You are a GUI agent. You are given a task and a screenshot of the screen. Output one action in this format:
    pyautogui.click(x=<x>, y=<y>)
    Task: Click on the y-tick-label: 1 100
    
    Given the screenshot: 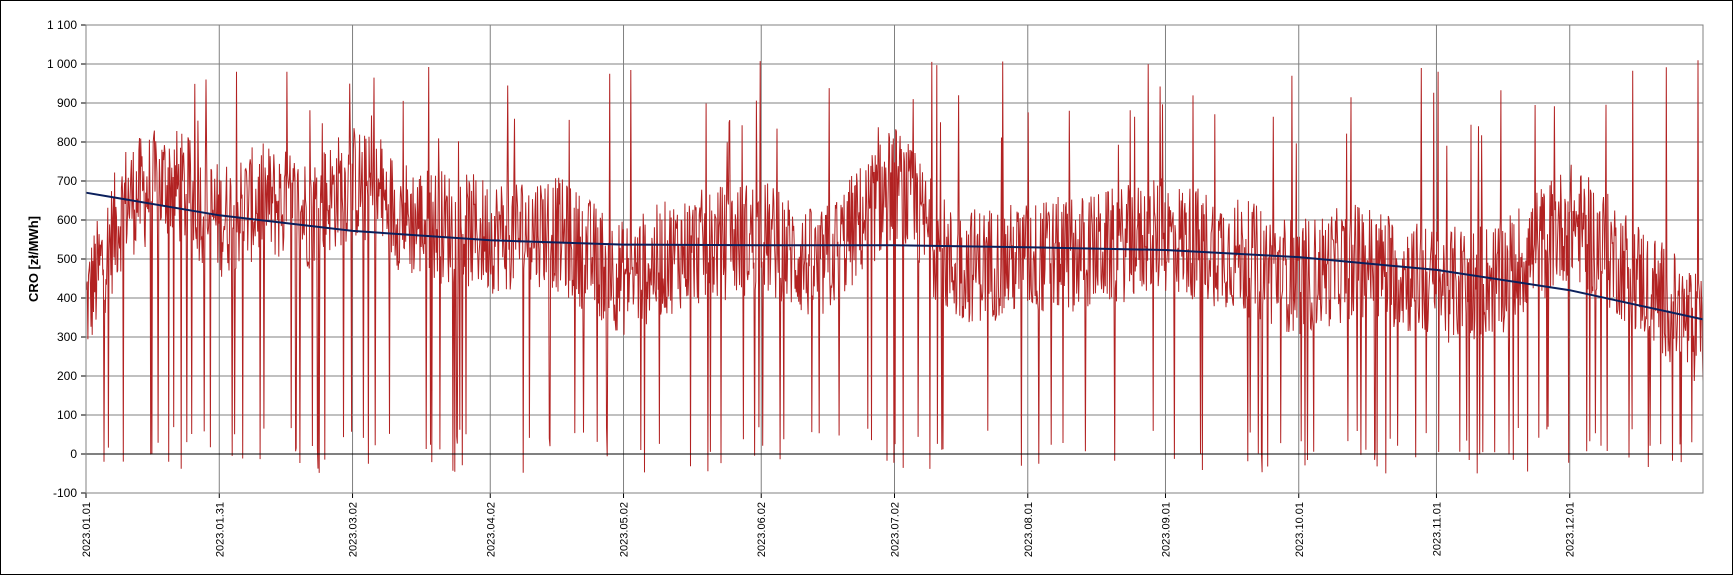 What is the action you would take?
    pyautogui.click(x=62, y=25)
    